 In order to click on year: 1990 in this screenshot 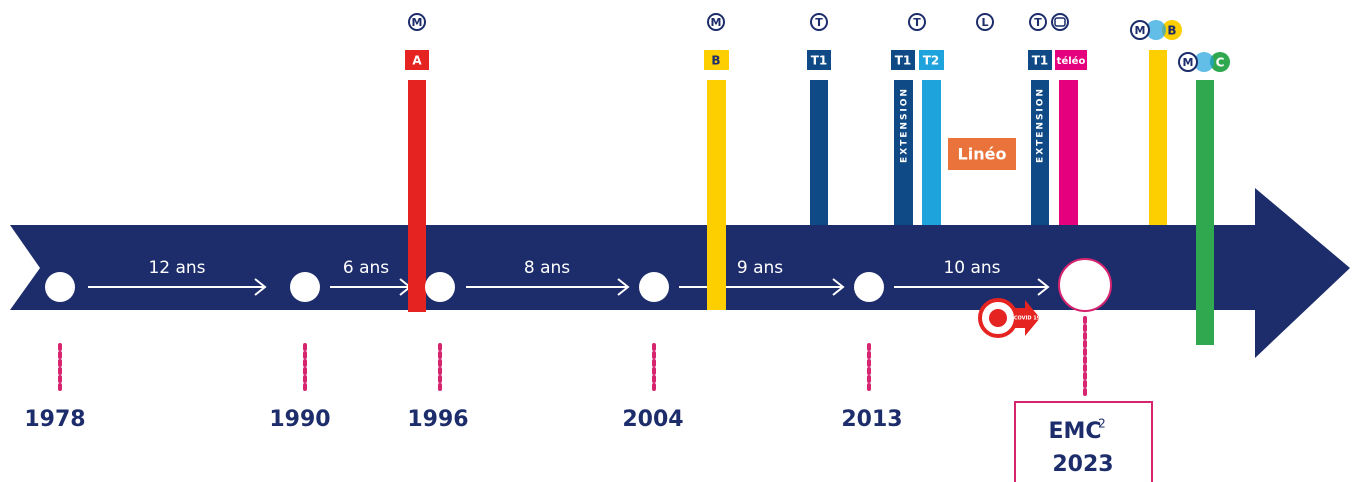, I will do `click(299, 419)`.